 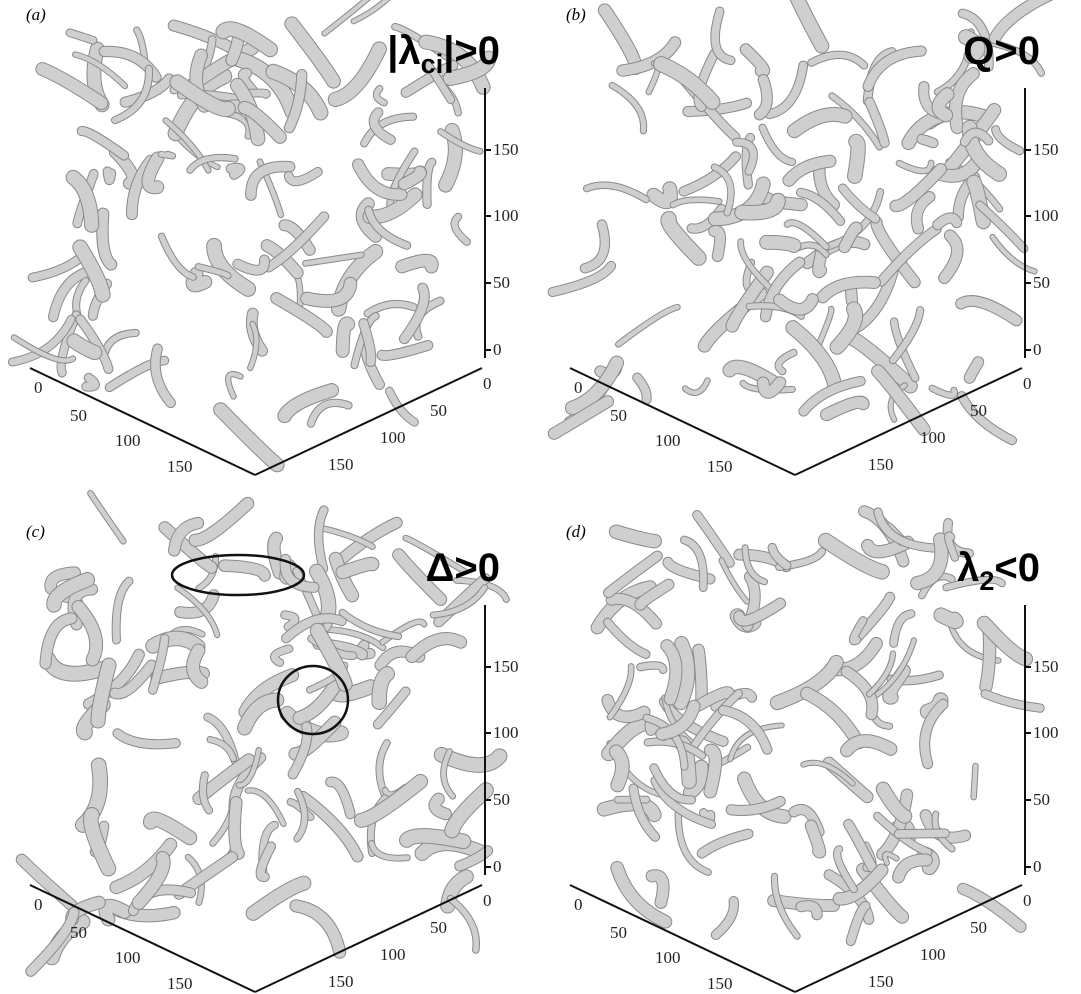 I want to click on z-tick-label: 100, so click(x=506, y=732).